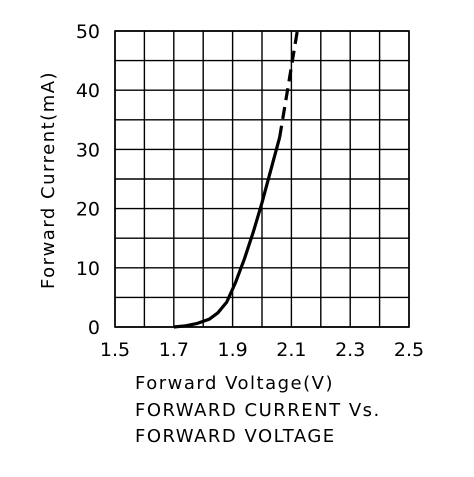 Image resolution: width=474 pixels, height=477 pixels. What do you see at coordinates (115, 350) in the screenshot?
I see `x-tick-label: 1.5` at bounding box center [115, 350].